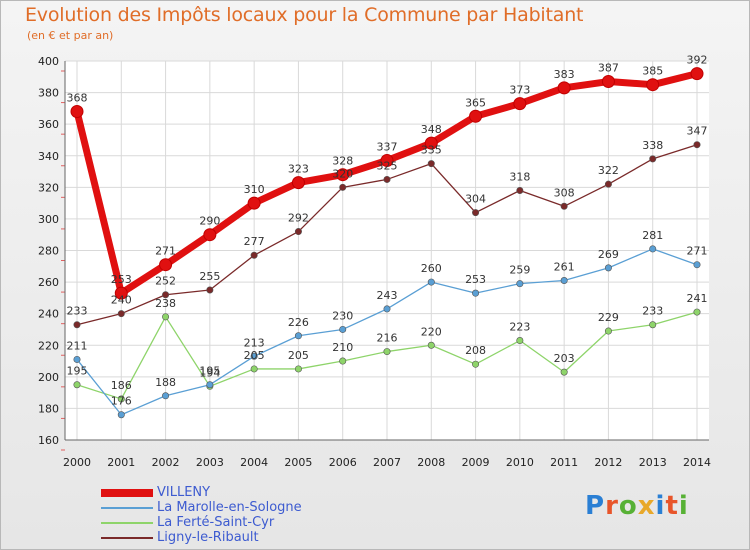  I want to click on x-tick-label: 2001, so click(121, 462).